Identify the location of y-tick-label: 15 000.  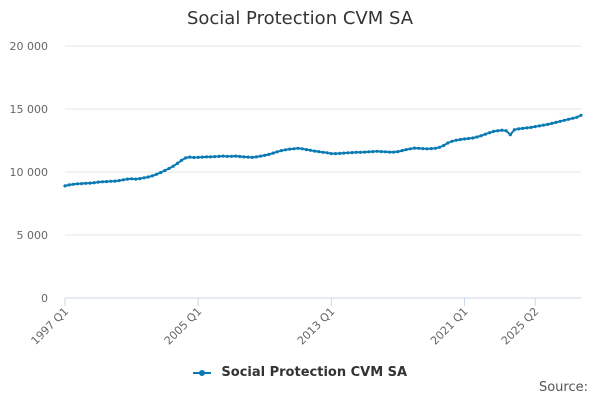
(29, 109).